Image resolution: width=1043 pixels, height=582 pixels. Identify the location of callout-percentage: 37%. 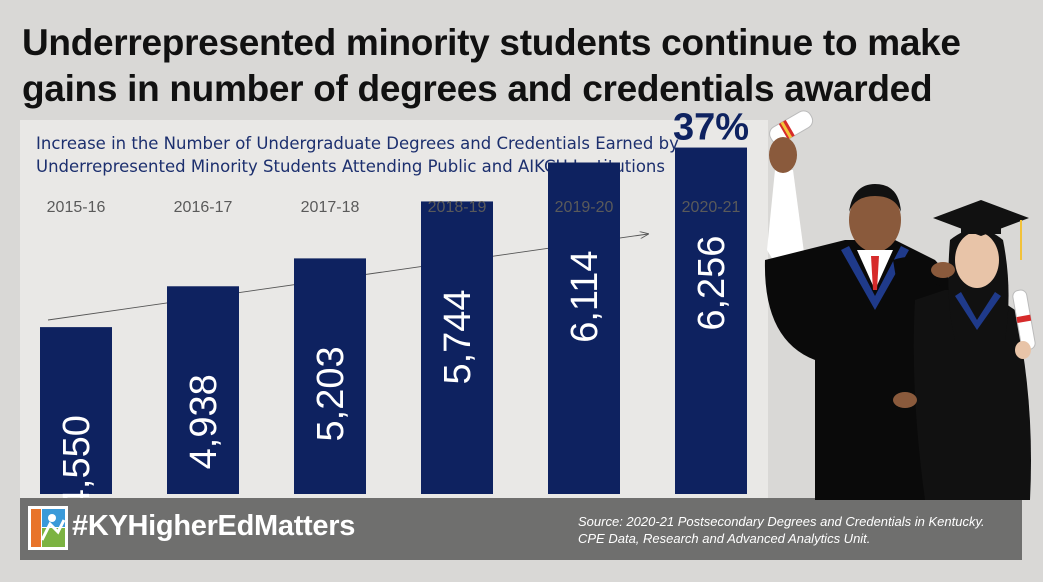
(711, 128).